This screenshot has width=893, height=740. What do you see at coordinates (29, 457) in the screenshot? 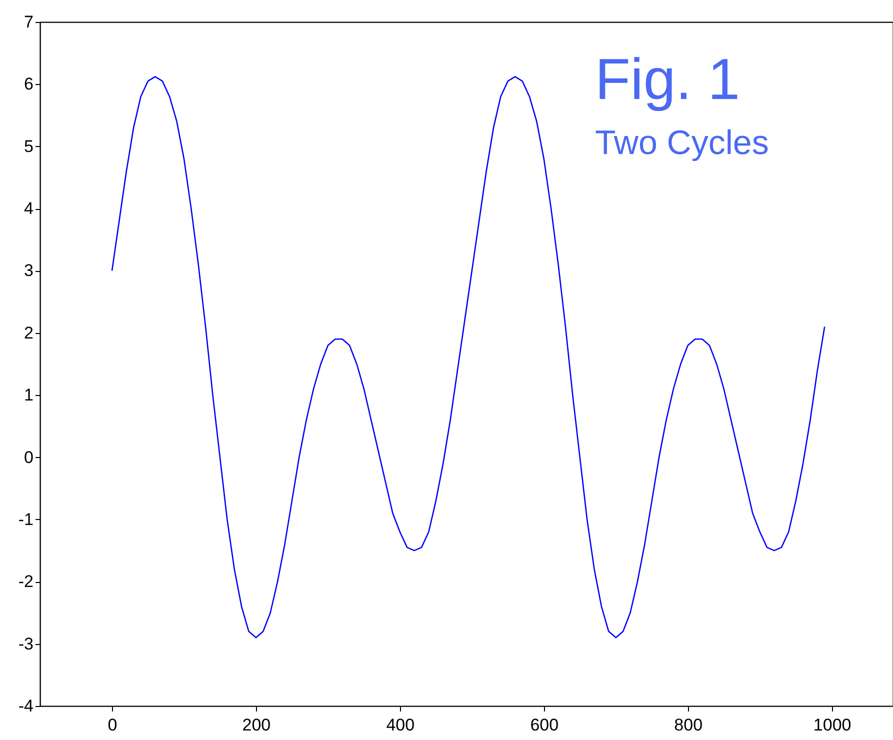
I see `y-tick-label: 0` at bounding box center [29, 457].